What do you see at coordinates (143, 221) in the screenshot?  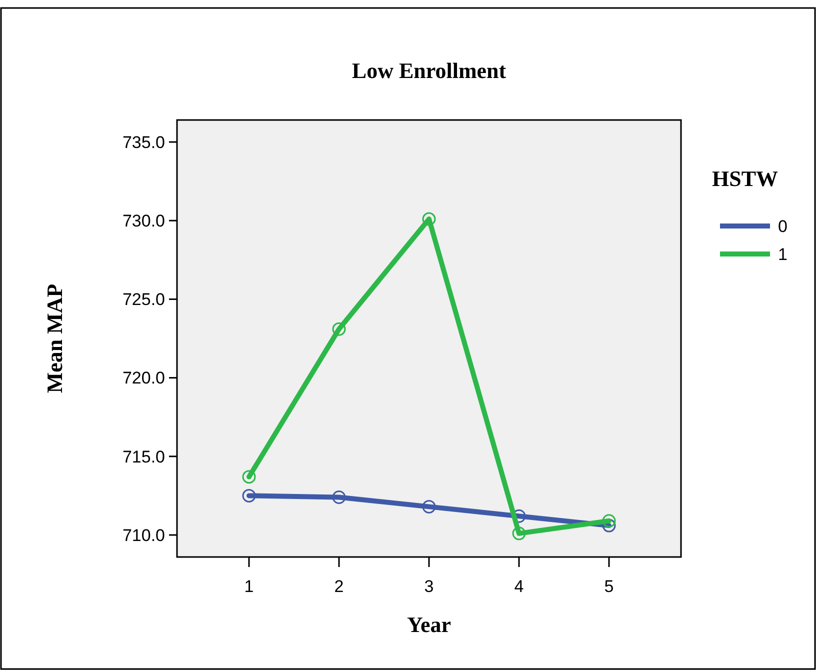 I see `y-tick-label: 730.0` at bounding box center [143, 221].